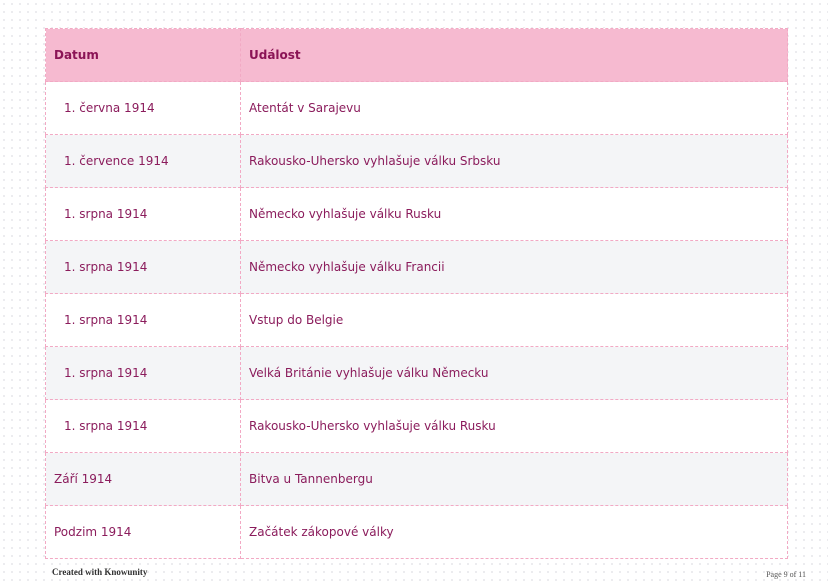  I want to click on event-cell: Atentát v Sarajevu, so click(514, 108).